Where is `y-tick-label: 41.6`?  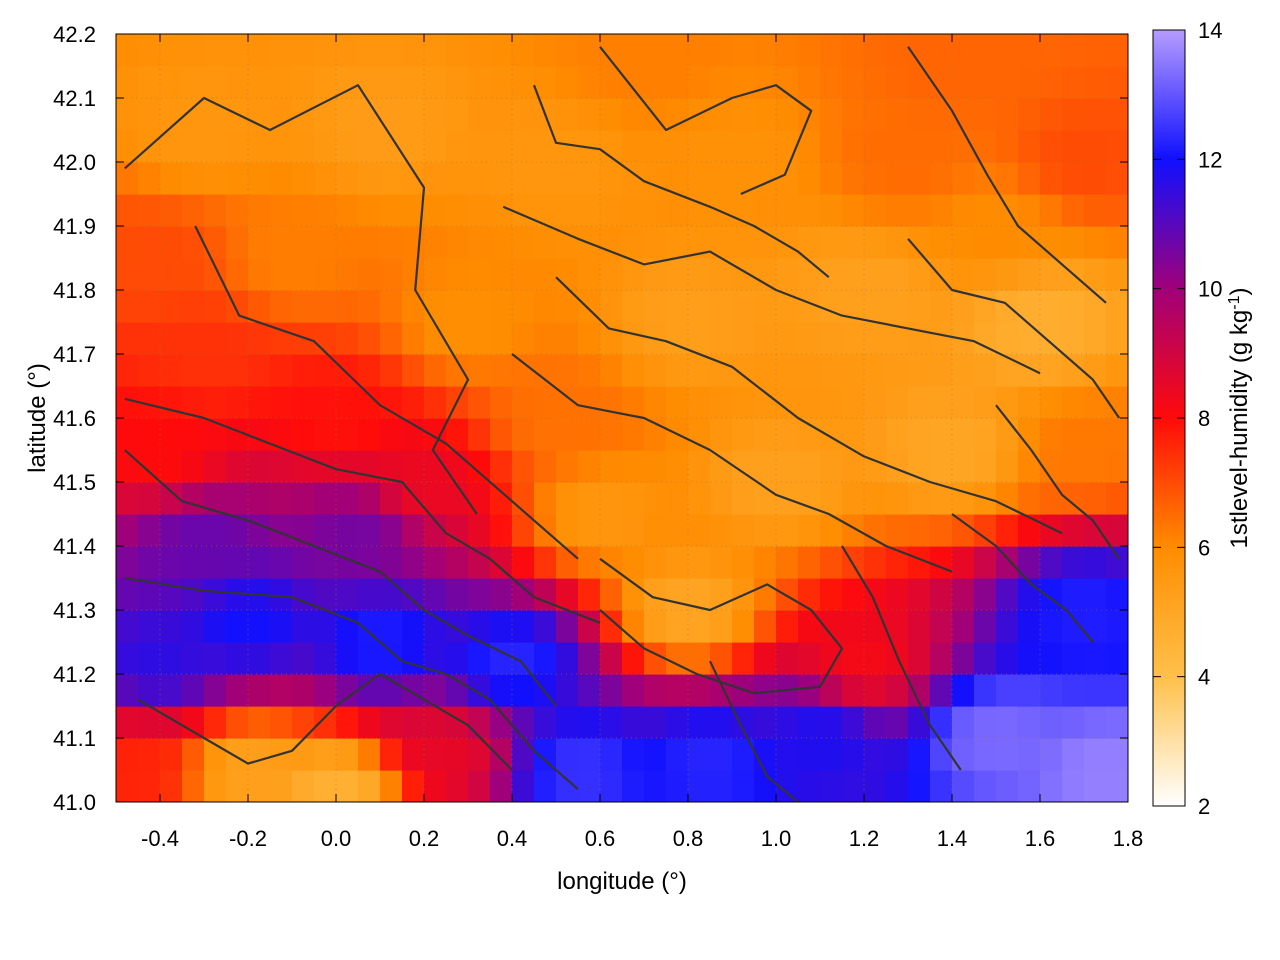
y-tick-label: 41.6 is located at coordinates (74, 418).